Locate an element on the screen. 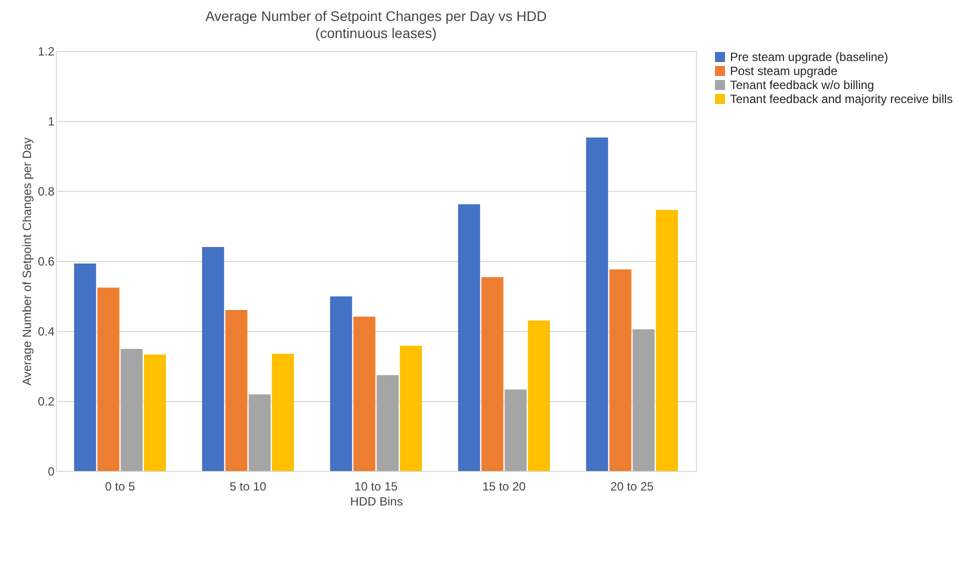 The image size is (959, 563). x-tick-label: 20 to 25 is located at coordinates (632, 487).